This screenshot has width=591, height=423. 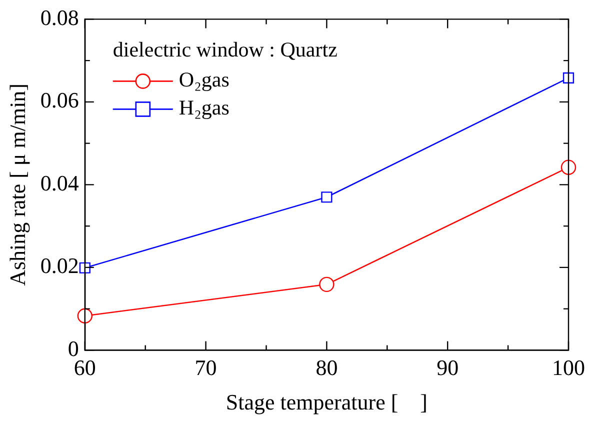 I want to click on legend-label: O₂gas, so click(x=204, y=80).